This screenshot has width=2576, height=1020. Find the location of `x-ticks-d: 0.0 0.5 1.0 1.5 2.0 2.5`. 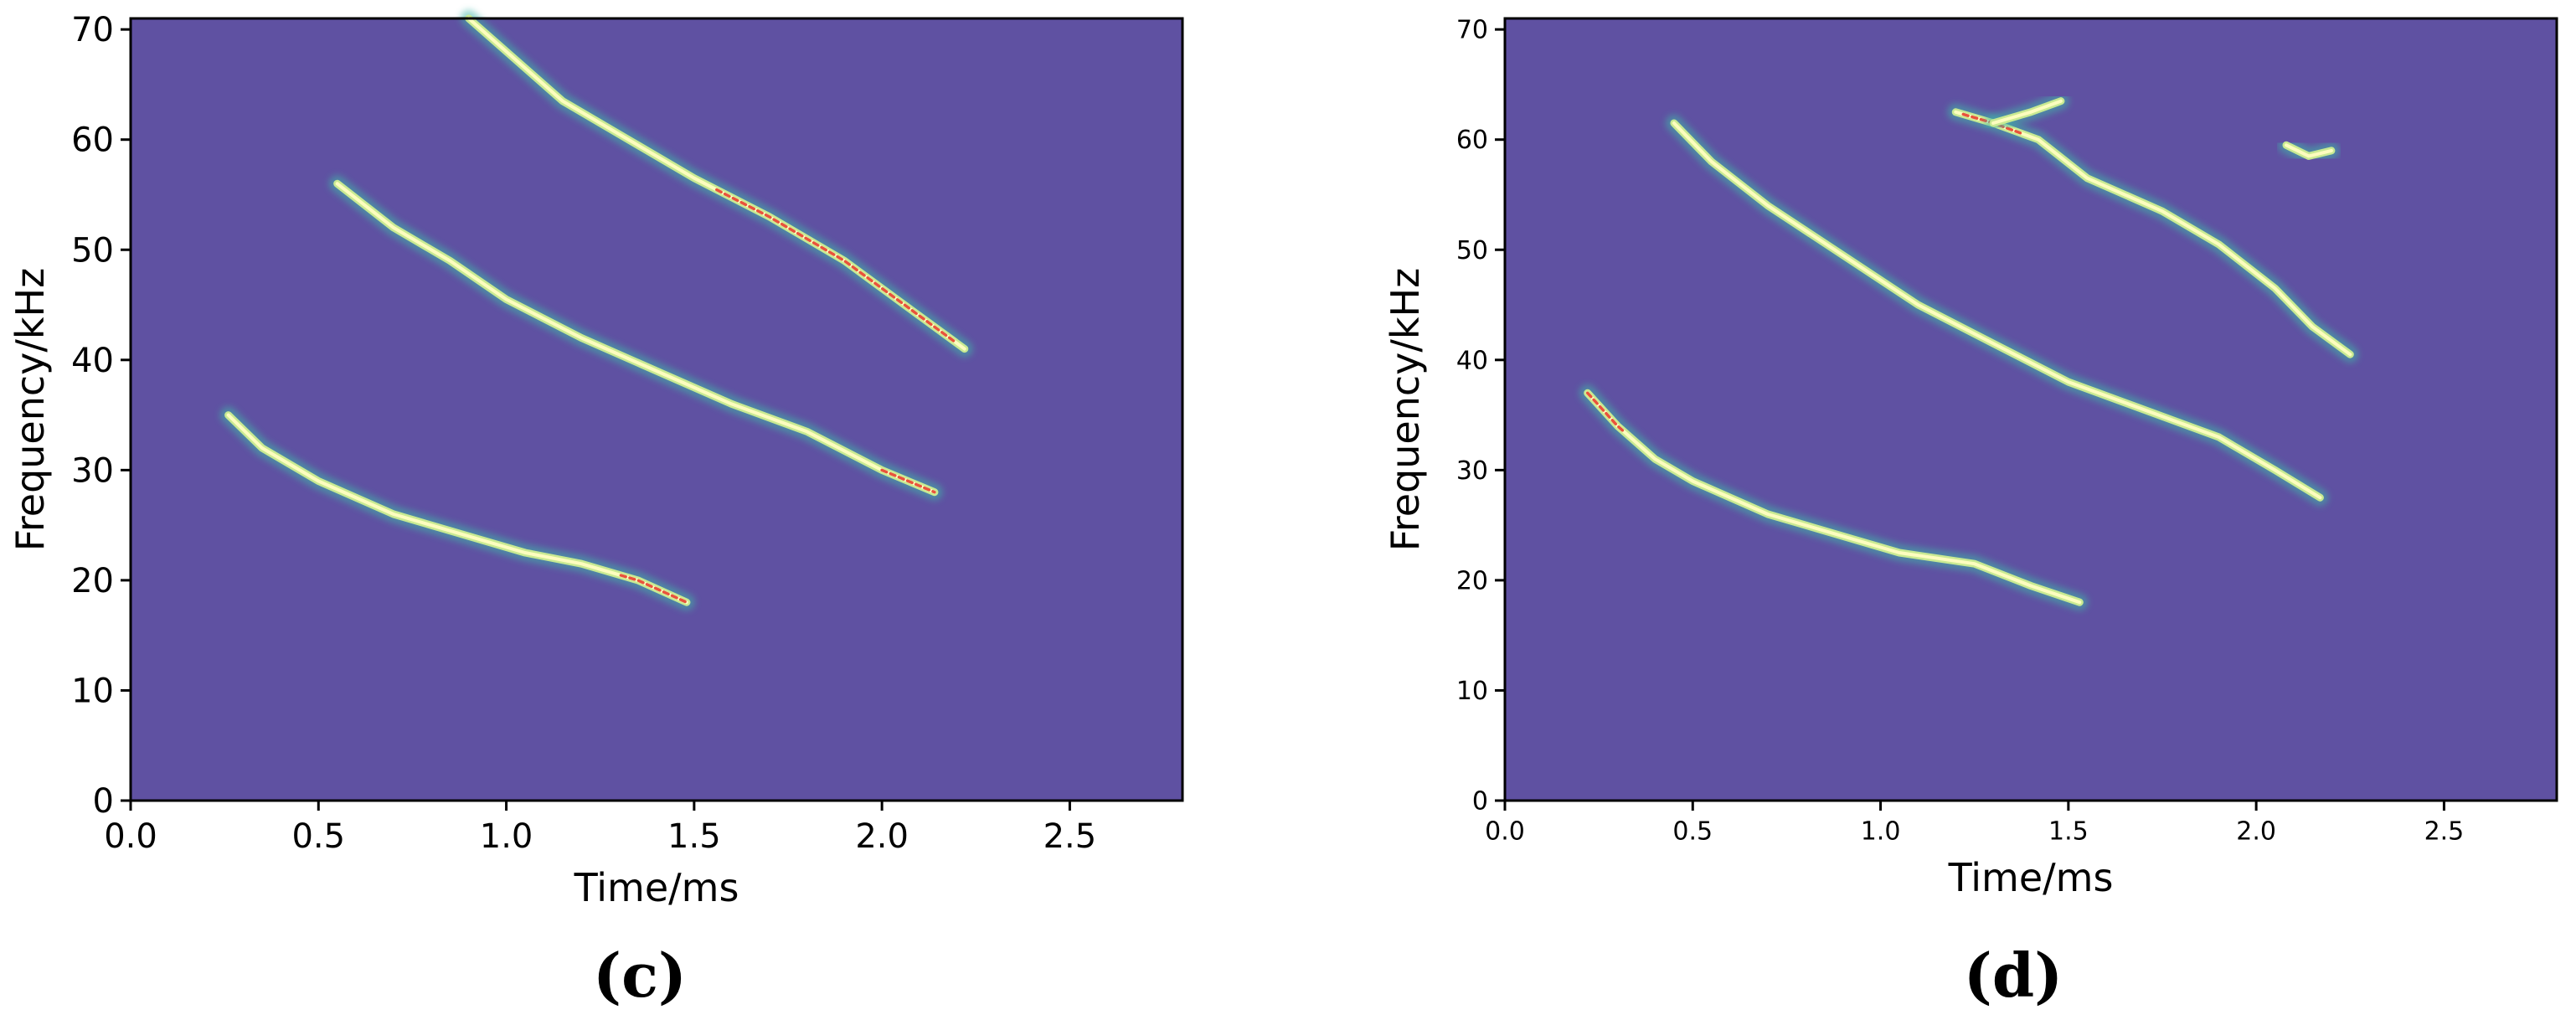

x-ticks-d: 0.0 0.5 1.0 1.5 2.0 2.5 is located at coordinates (1974, 824).